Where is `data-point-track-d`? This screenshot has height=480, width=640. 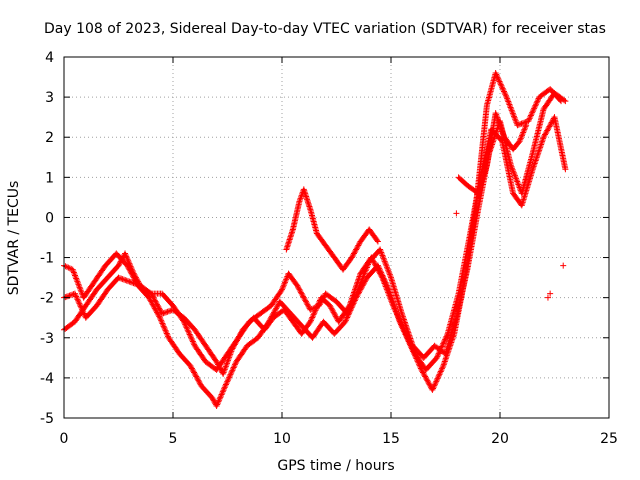
data-point-track-d is located at coordinates (355, 250).